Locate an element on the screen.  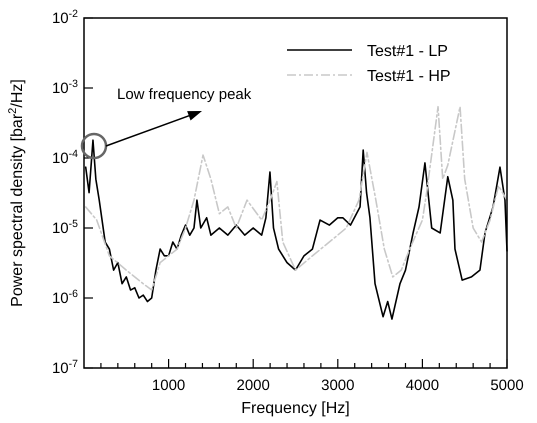
y-tick-label: 10$^{-3}$ is located at coordinates (65, 87).